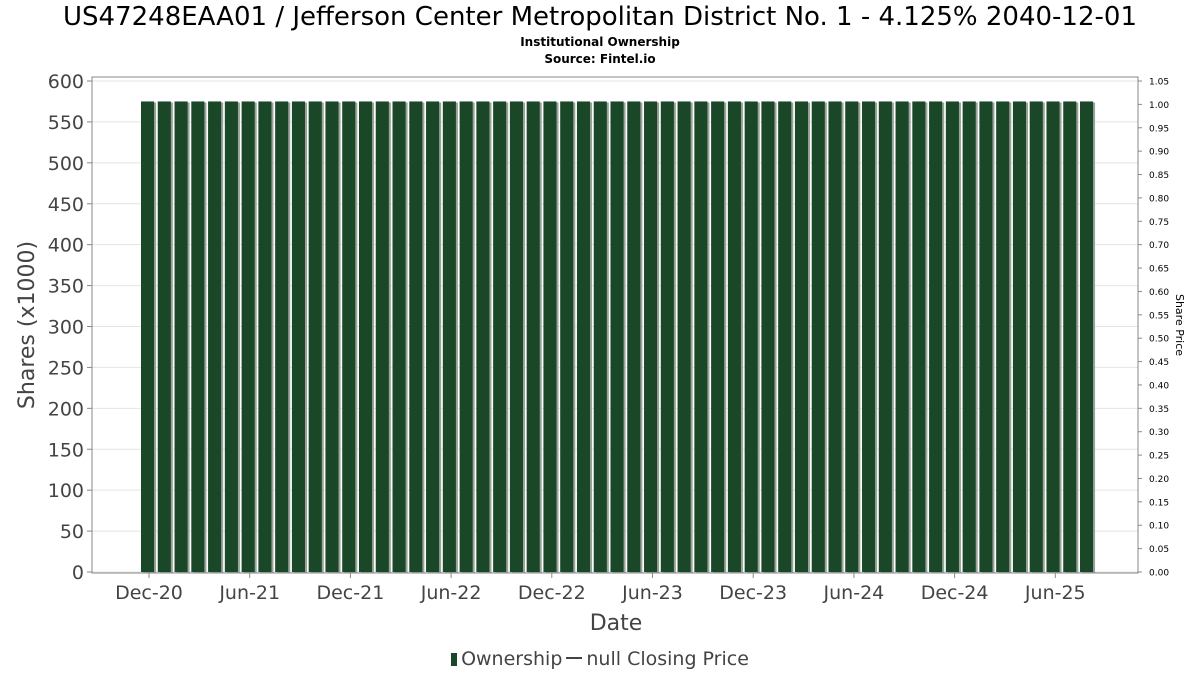 This screenshot has height=675, width=1200. Describe the element at coordinates (574, 658) in the screenshot. I see `price-legend-swatch` at that location.